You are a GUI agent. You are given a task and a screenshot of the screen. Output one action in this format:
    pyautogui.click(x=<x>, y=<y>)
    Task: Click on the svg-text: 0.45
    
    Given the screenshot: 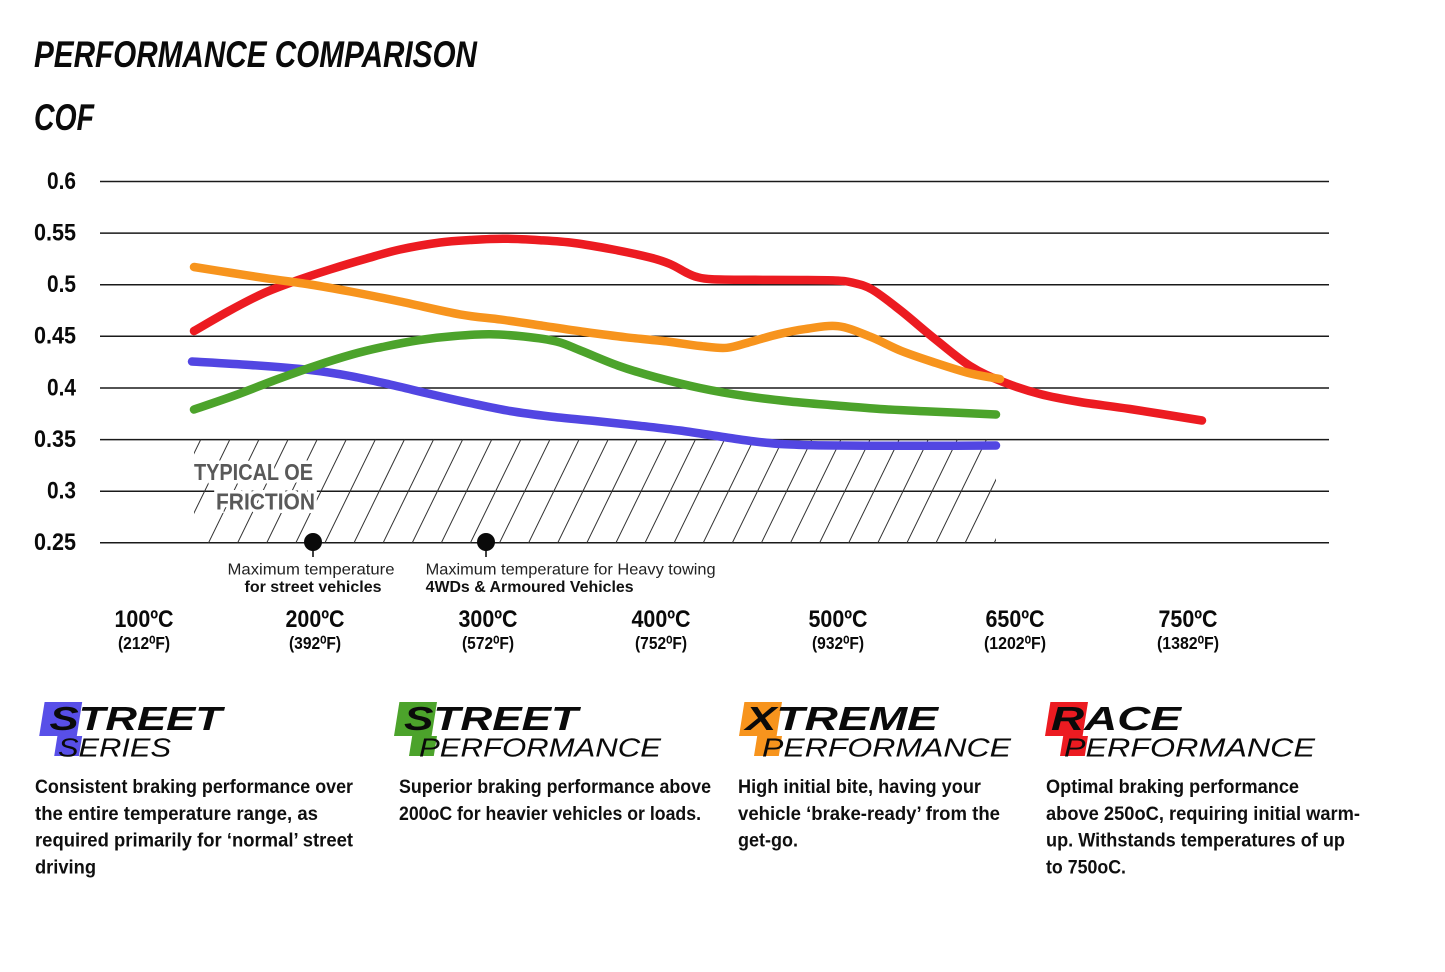 What is the action you would take?
    pyautogui.click(x=55, y=336)
    